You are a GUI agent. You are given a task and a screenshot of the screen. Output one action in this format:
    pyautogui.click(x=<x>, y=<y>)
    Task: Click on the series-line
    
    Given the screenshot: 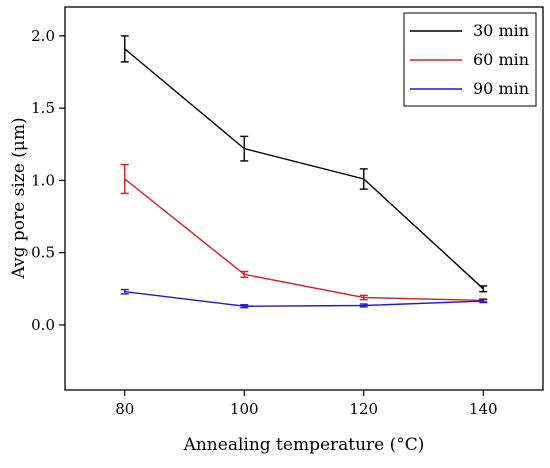 What is the action you would take?
    pyautogui.click(x=304, y=299)
    